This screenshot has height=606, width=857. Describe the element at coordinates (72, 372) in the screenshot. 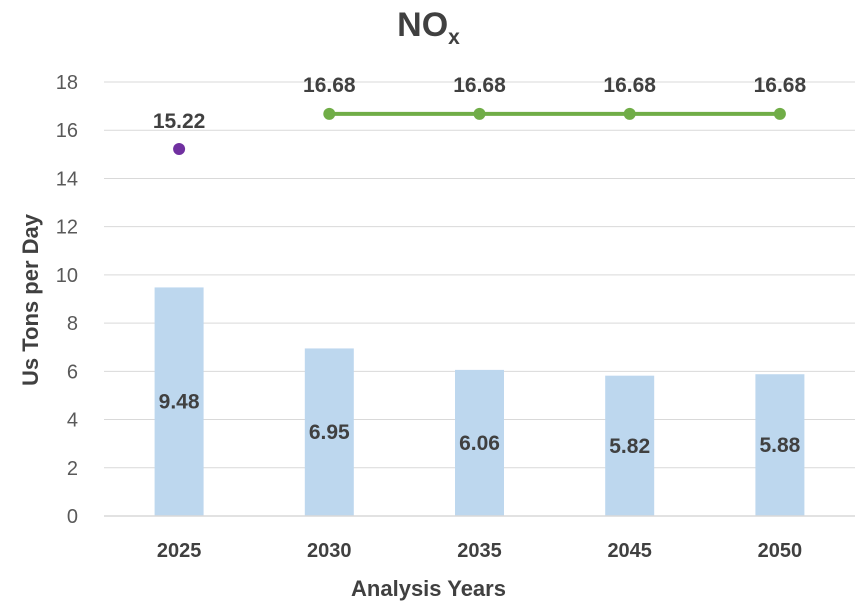

I see `y-tick-label: 6` at that location.